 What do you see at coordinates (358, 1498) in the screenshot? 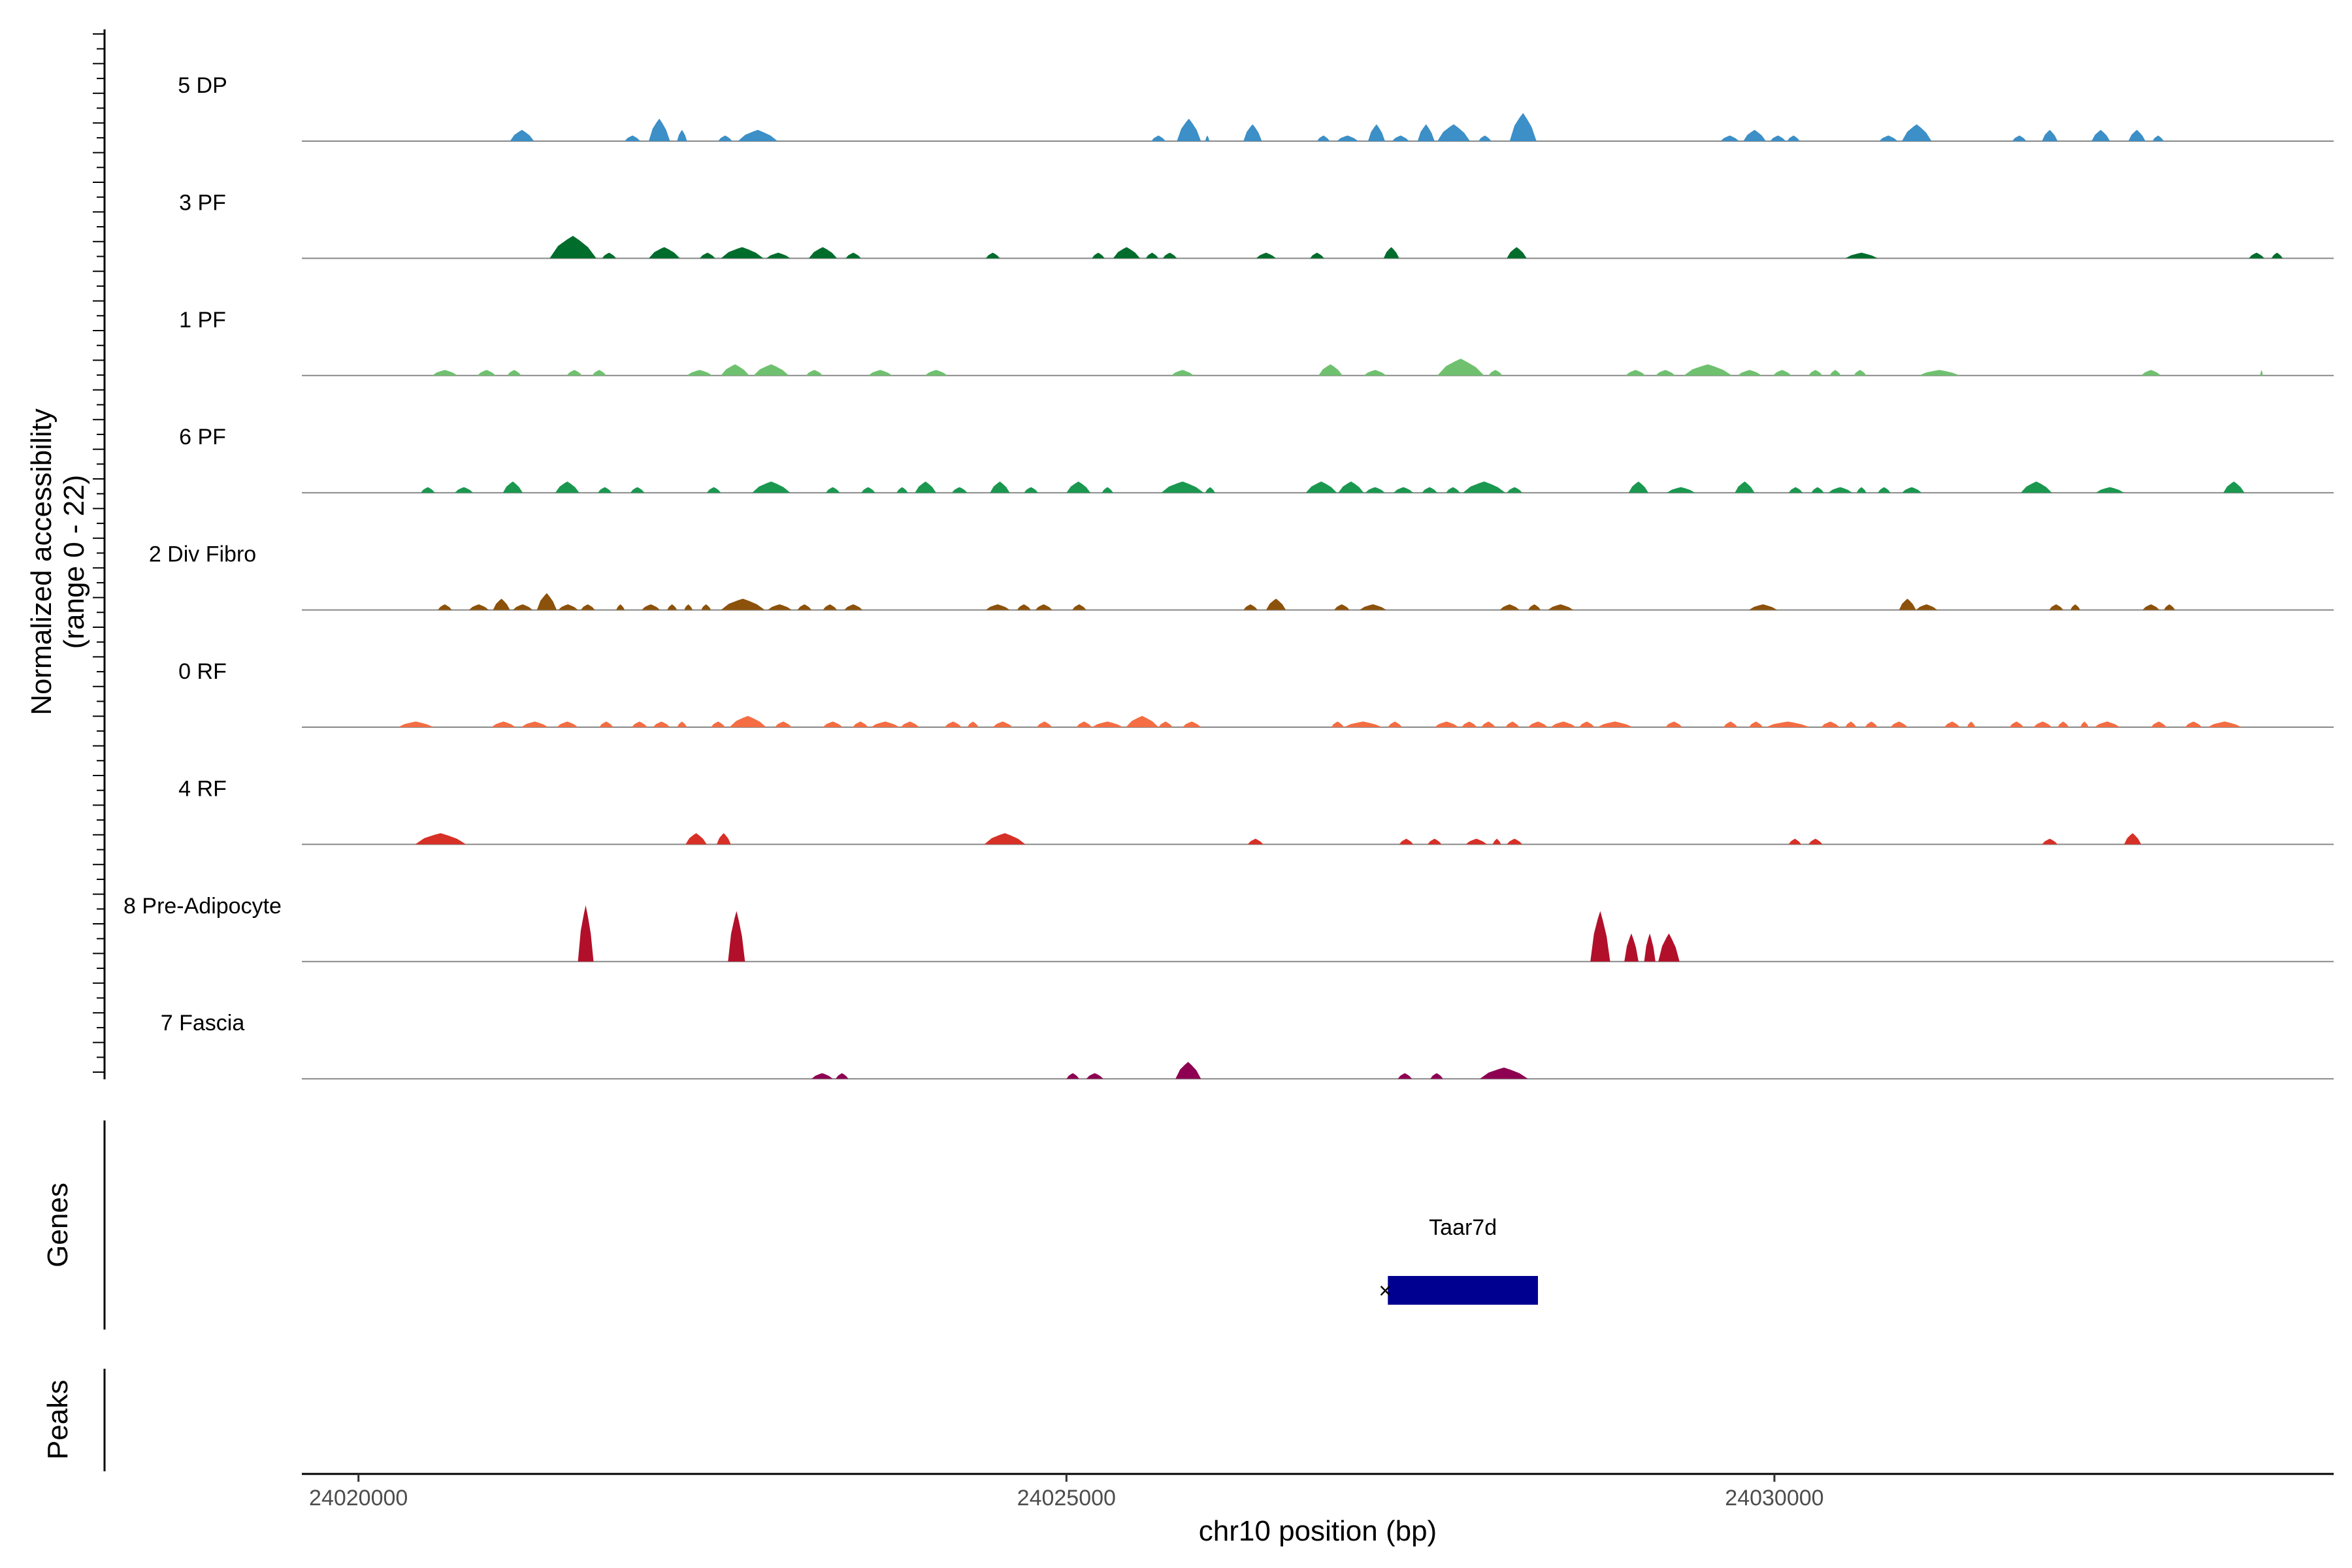
I see `x-axis-tick-label: 24020000` at bounding box center [358, 1498].